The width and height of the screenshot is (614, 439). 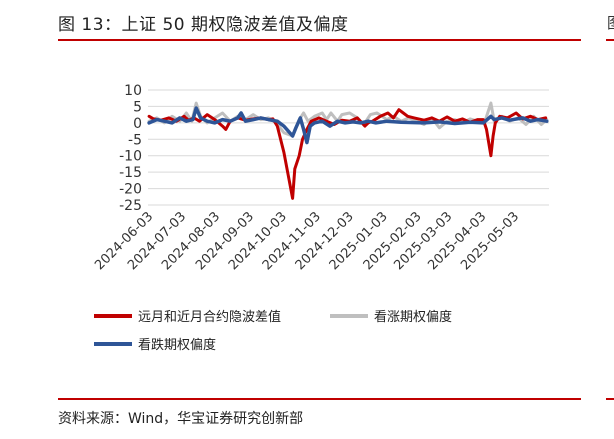 I want to click on y-tick-label: 5, so click(x=137, y=107).